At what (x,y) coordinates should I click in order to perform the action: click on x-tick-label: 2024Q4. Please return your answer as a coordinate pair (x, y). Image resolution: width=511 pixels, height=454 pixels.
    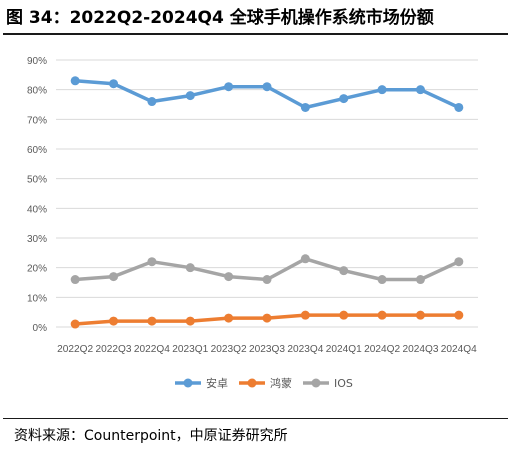
    Looking at the image, I should click on (459, 349).